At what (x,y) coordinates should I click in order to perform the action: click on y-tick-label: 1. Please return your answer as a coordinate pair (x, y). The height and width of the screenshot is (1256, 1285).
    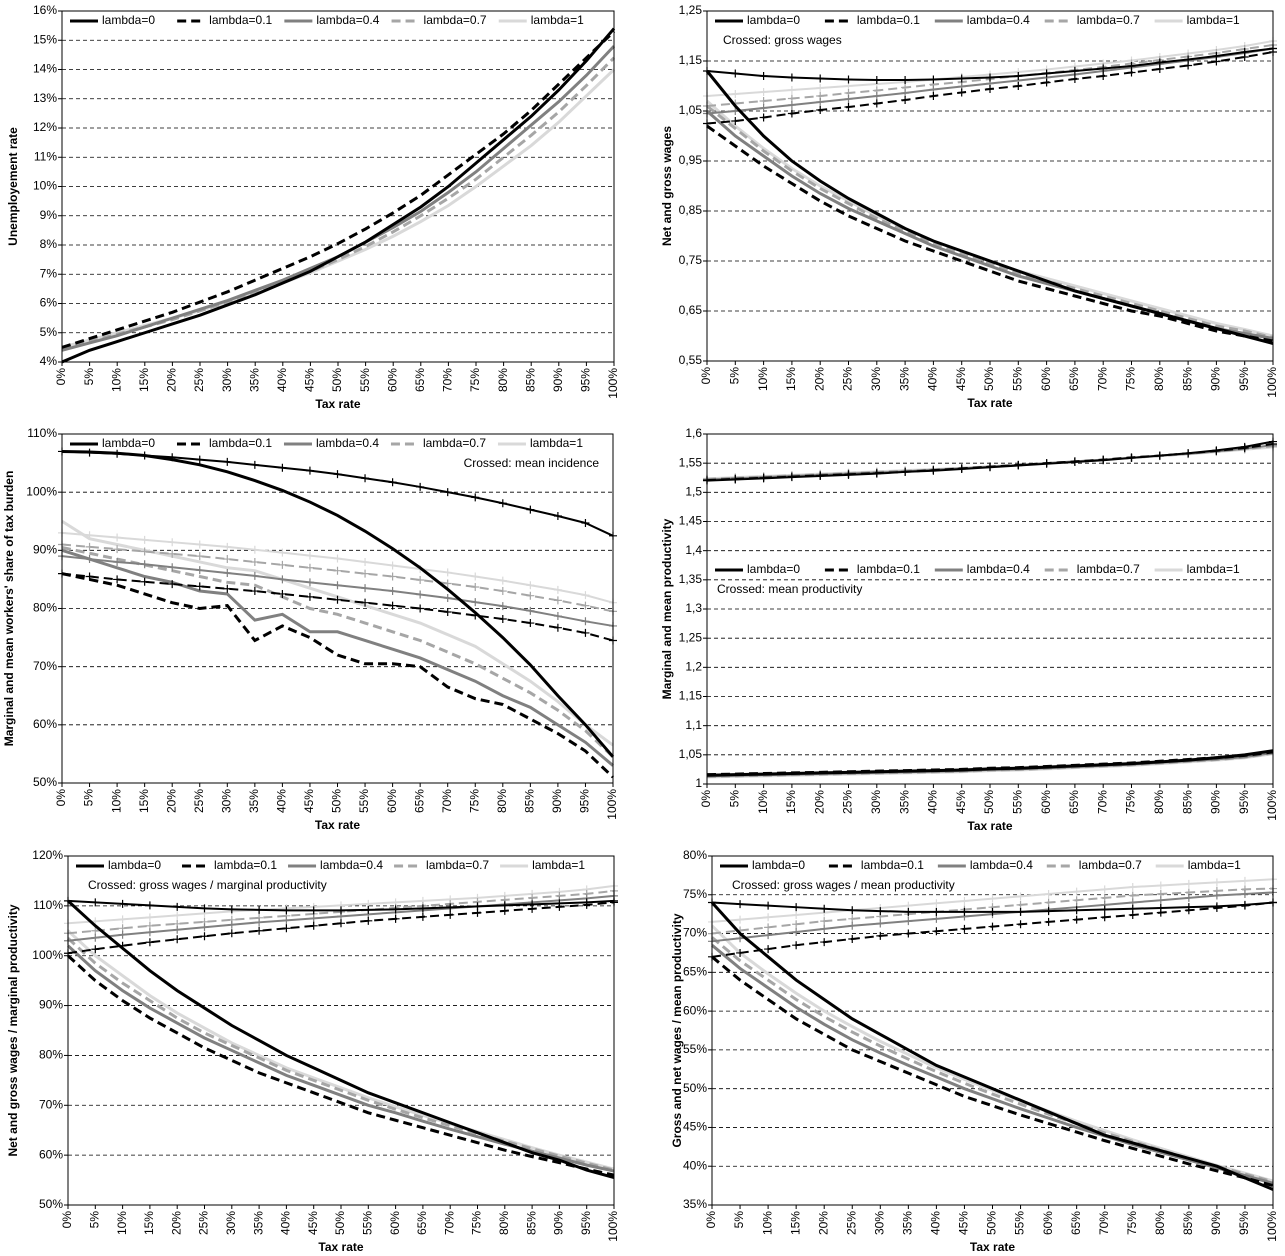
    Looking at the image, I should click on (698, 783).